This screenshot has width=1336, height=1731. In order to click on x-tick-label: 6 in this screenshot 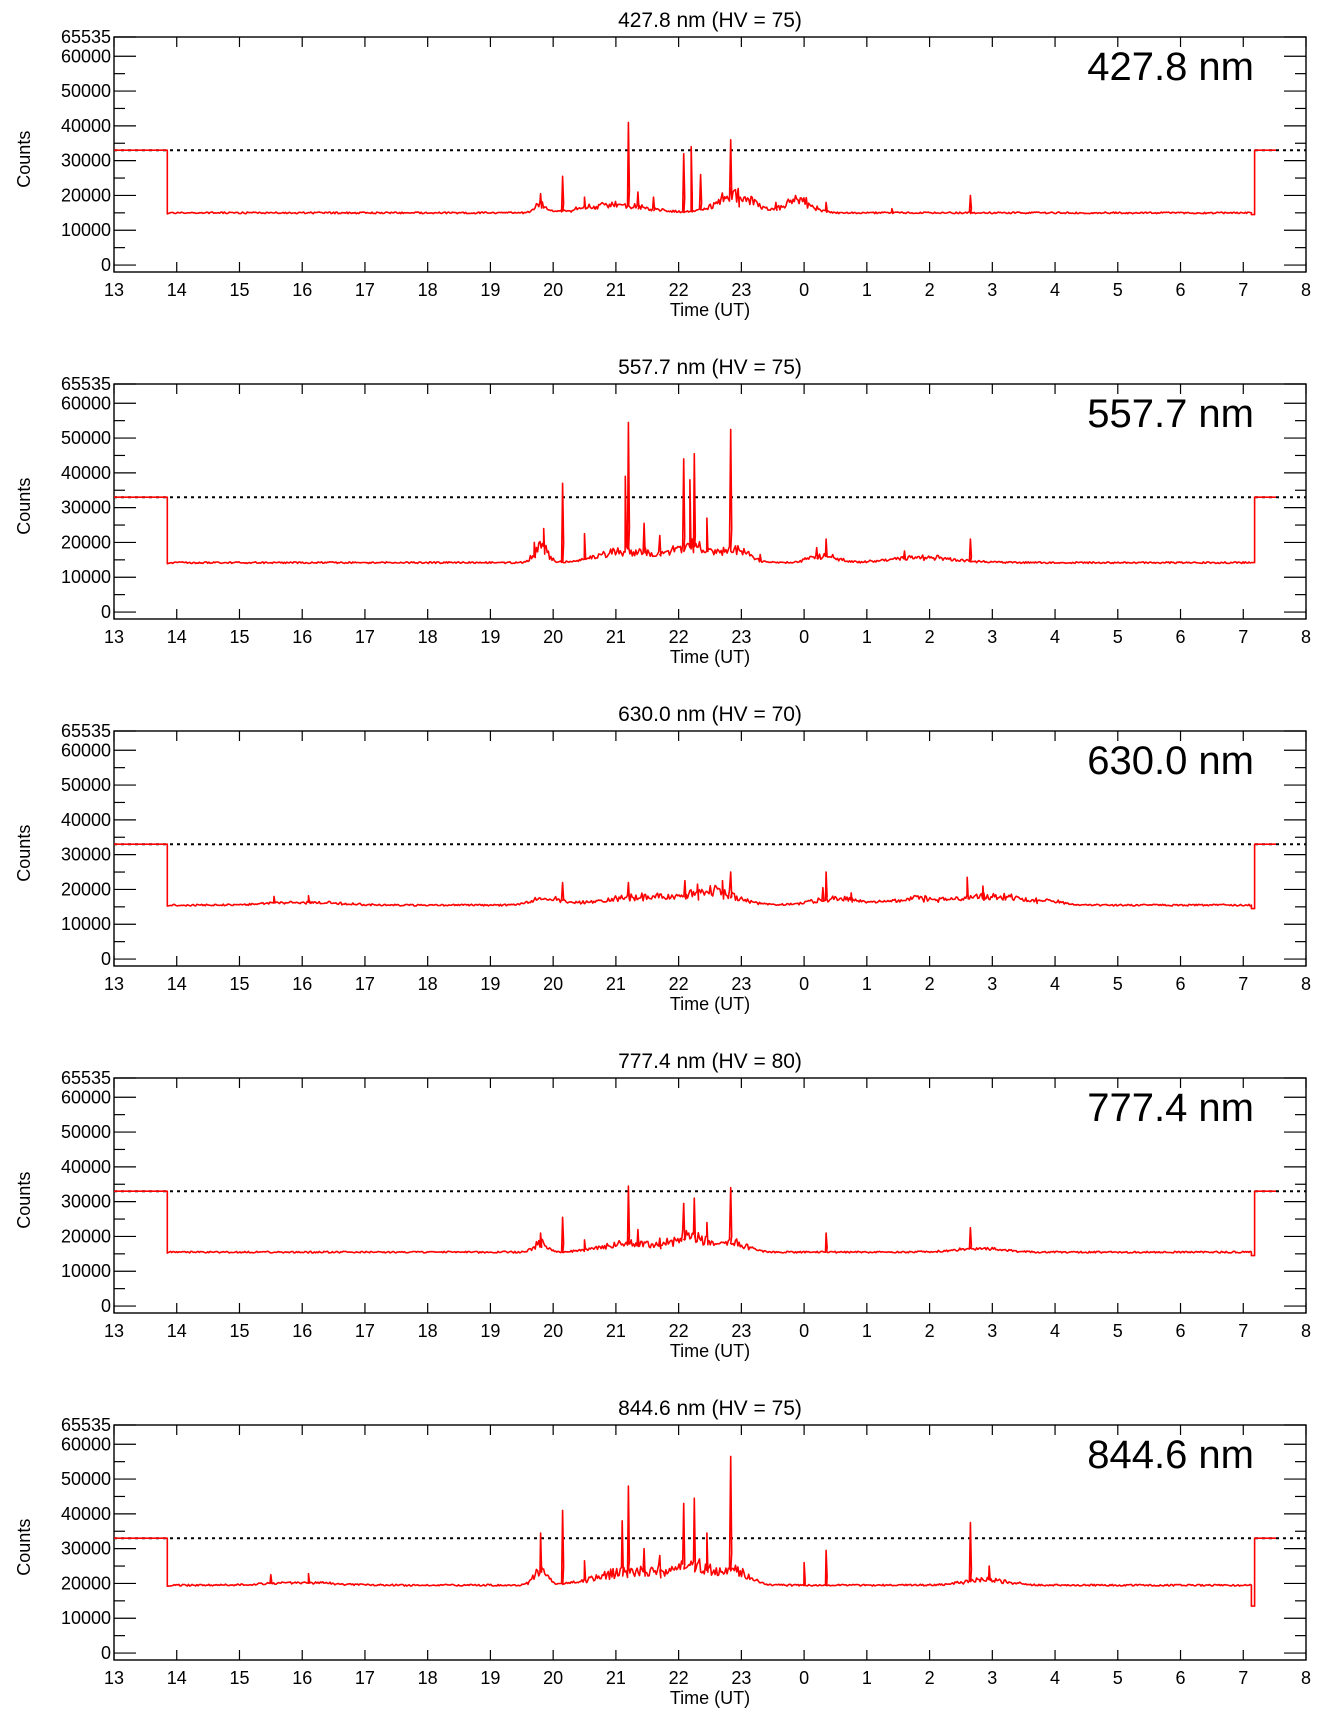, I will do `click(1181, 1331)`.